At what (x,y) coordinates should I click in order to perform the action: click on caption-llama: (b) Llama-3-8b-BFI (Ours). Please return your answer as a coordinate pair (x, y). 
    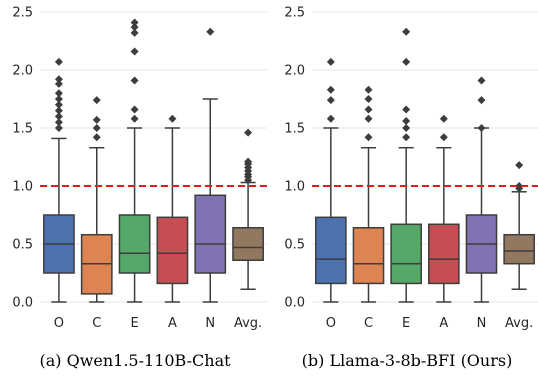
    Looking at the image, I should click on (407, 360).